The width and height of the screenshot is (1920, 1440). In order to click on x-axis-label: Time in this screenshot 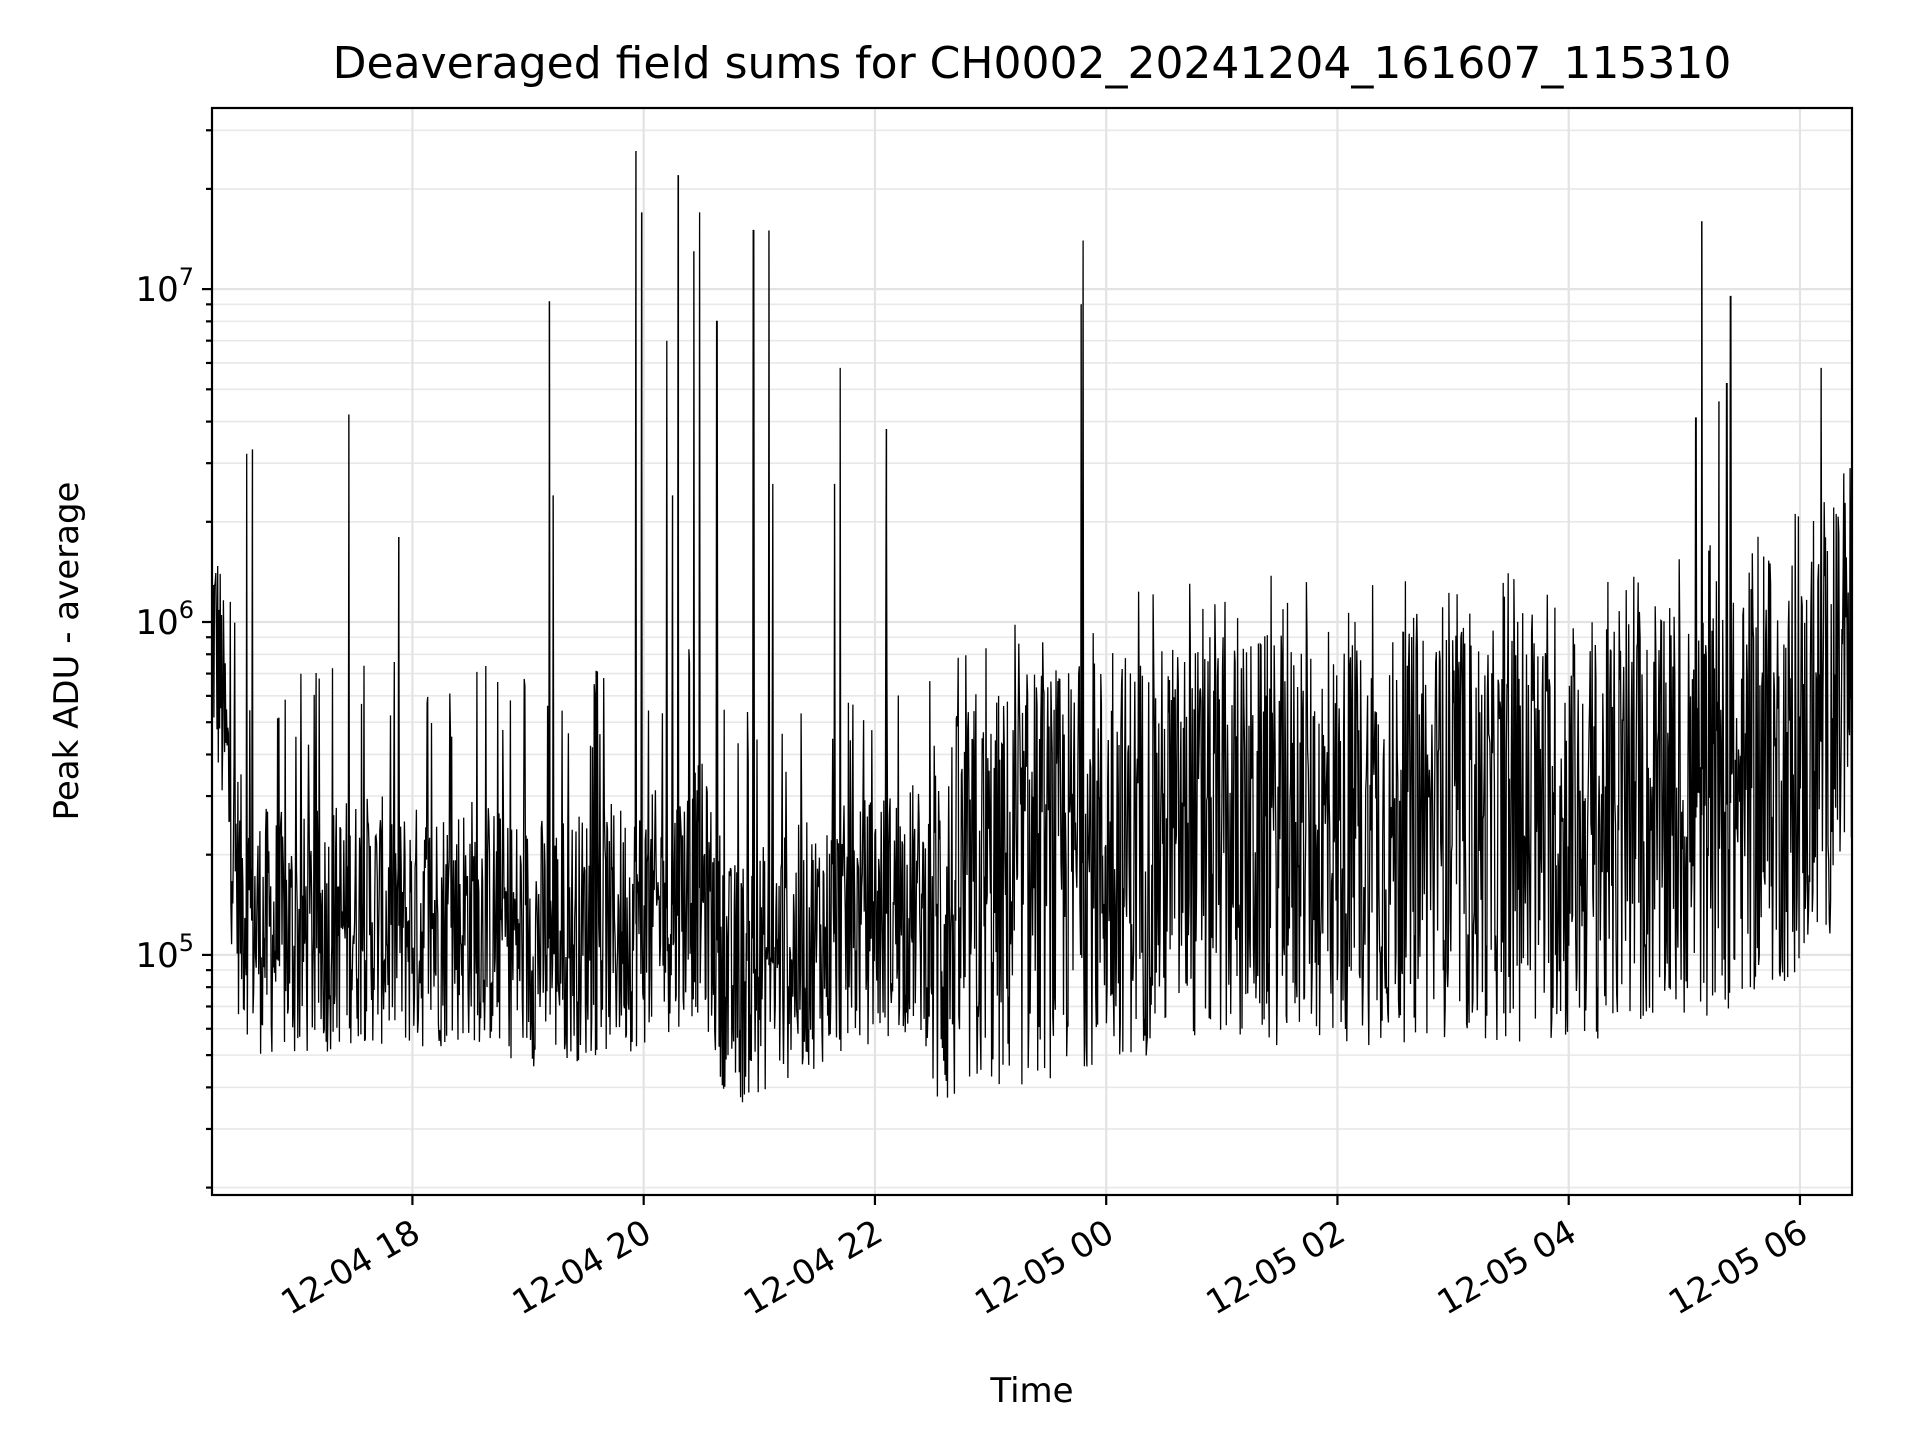, I will do `click(1031, 1391)`.